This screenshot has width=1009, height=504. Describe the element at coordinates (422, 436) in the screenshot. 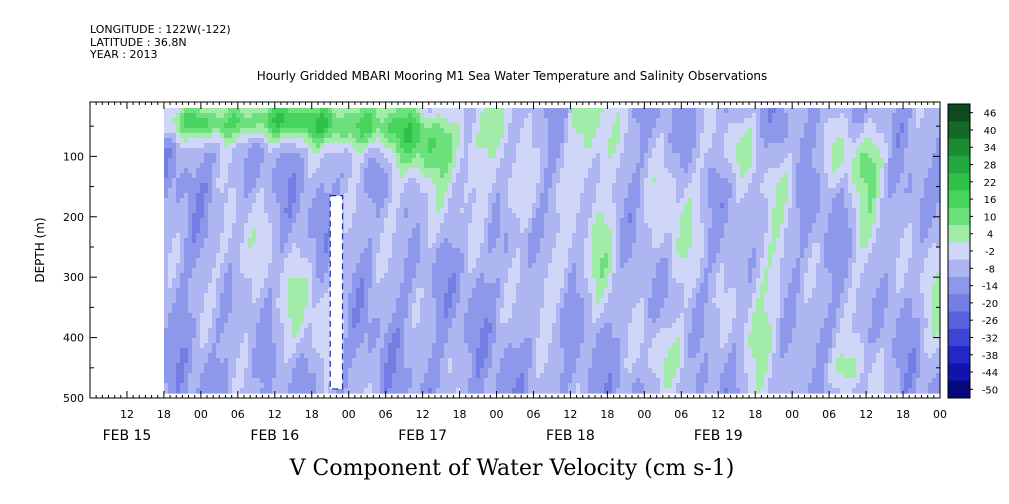

I see `x-day-label: FEB 17` at that location.